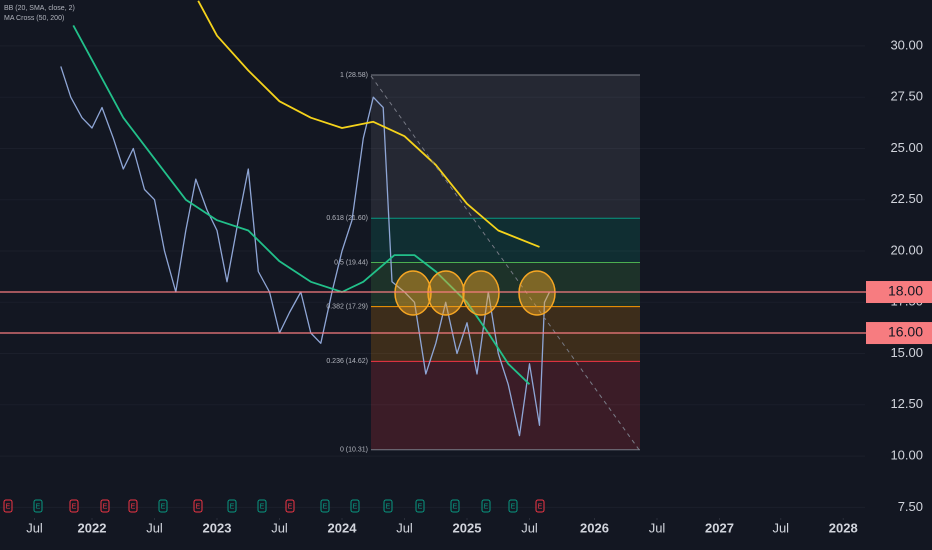 The image size is (932, 550). What do you see at coordinates (905, 332) in the screenshot?
I see `level-label: 16.00` at bounding box center [905, 332].